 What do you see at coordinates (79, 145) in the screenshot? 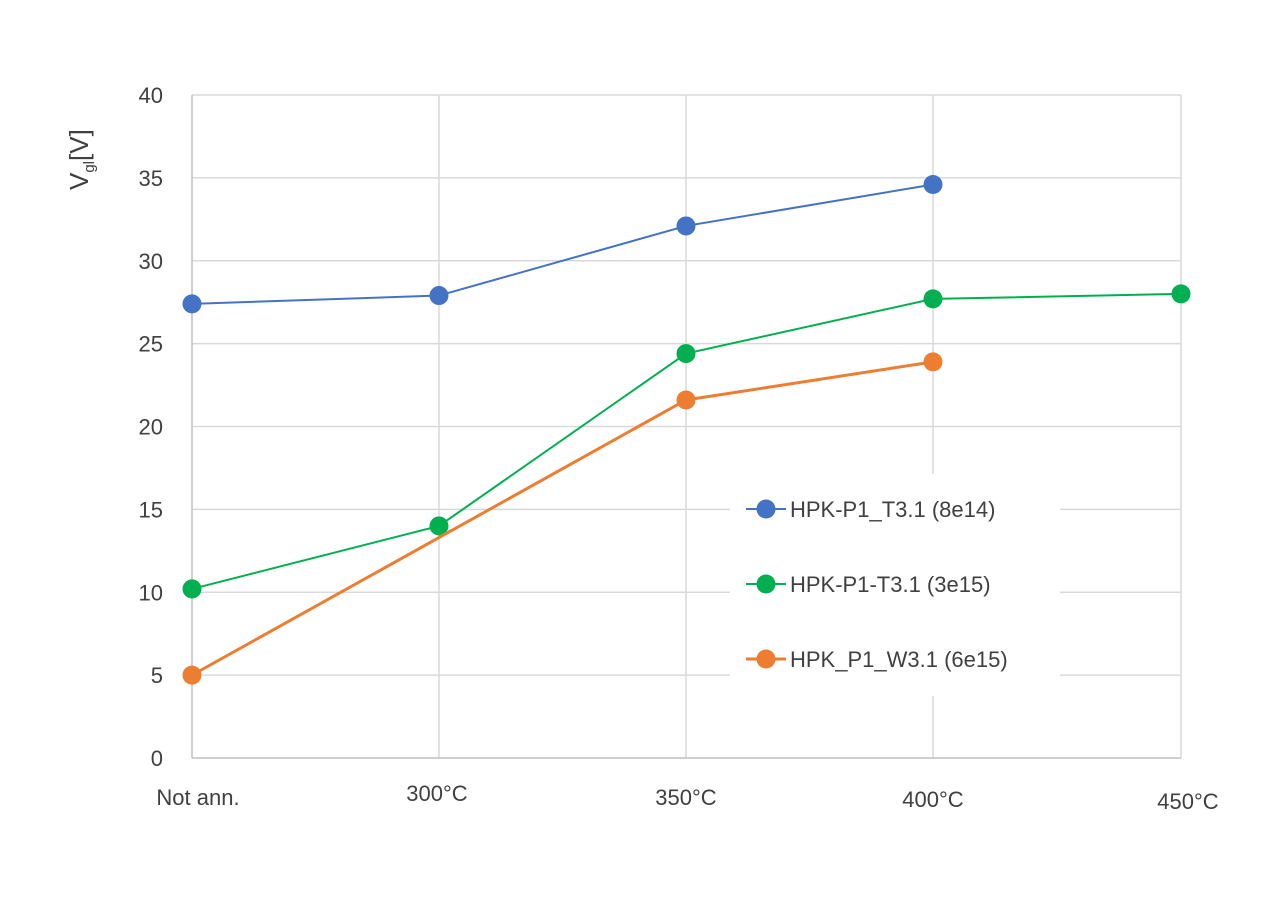
I see `y-axis-title-unit: [V]` at bounding box center [79, 145].